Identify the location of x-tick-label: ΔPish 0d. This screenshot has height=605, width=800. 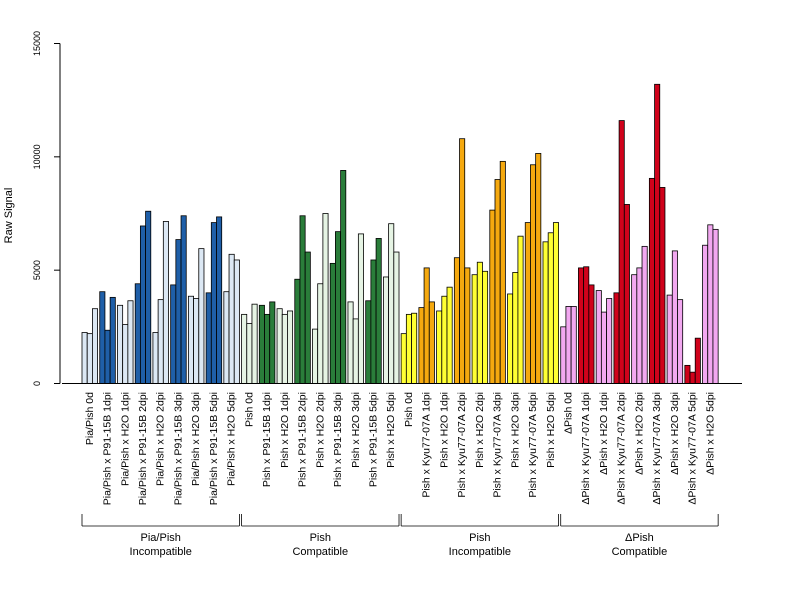
(569, 413).